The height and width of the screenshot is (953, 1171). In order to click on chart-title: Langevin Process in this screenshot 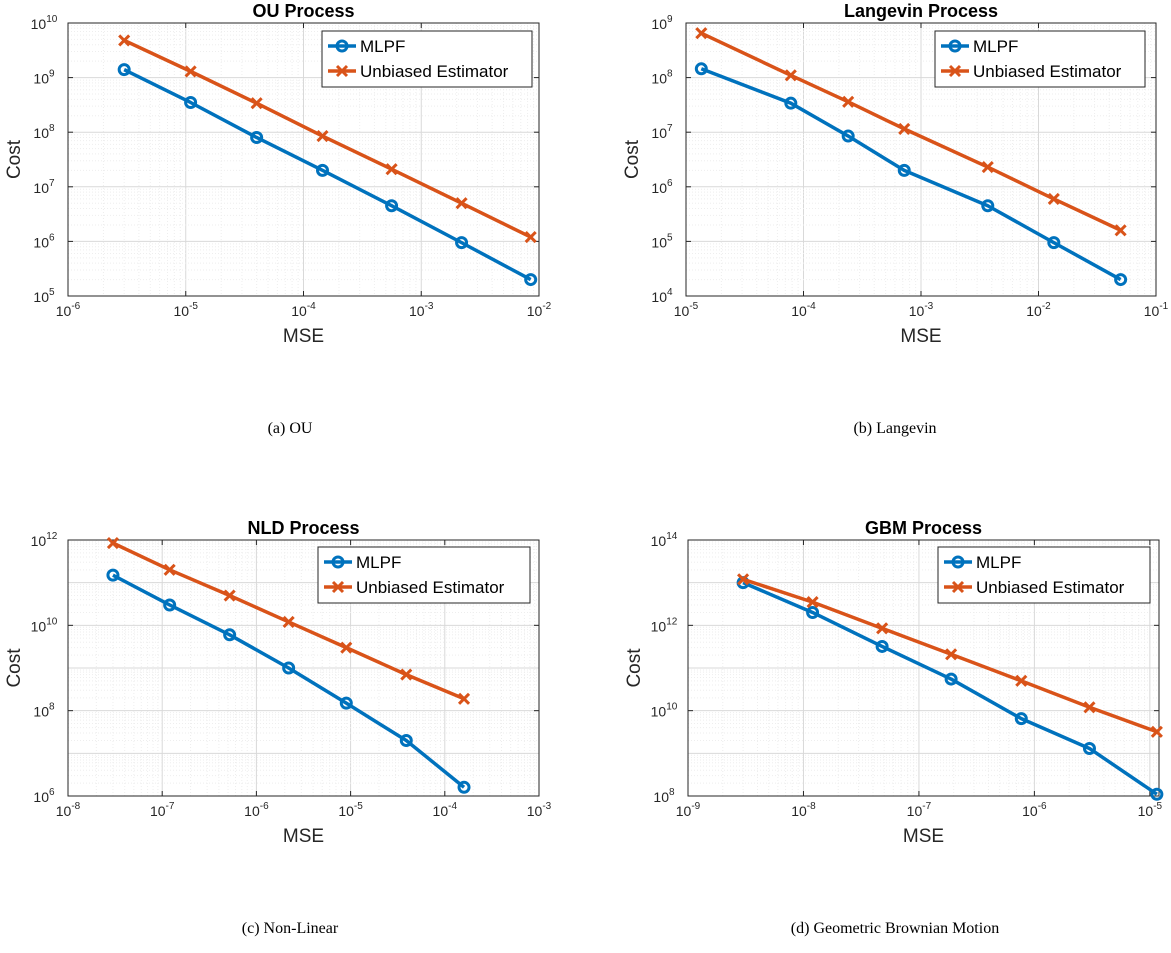, I will do `click(921, 11)`.